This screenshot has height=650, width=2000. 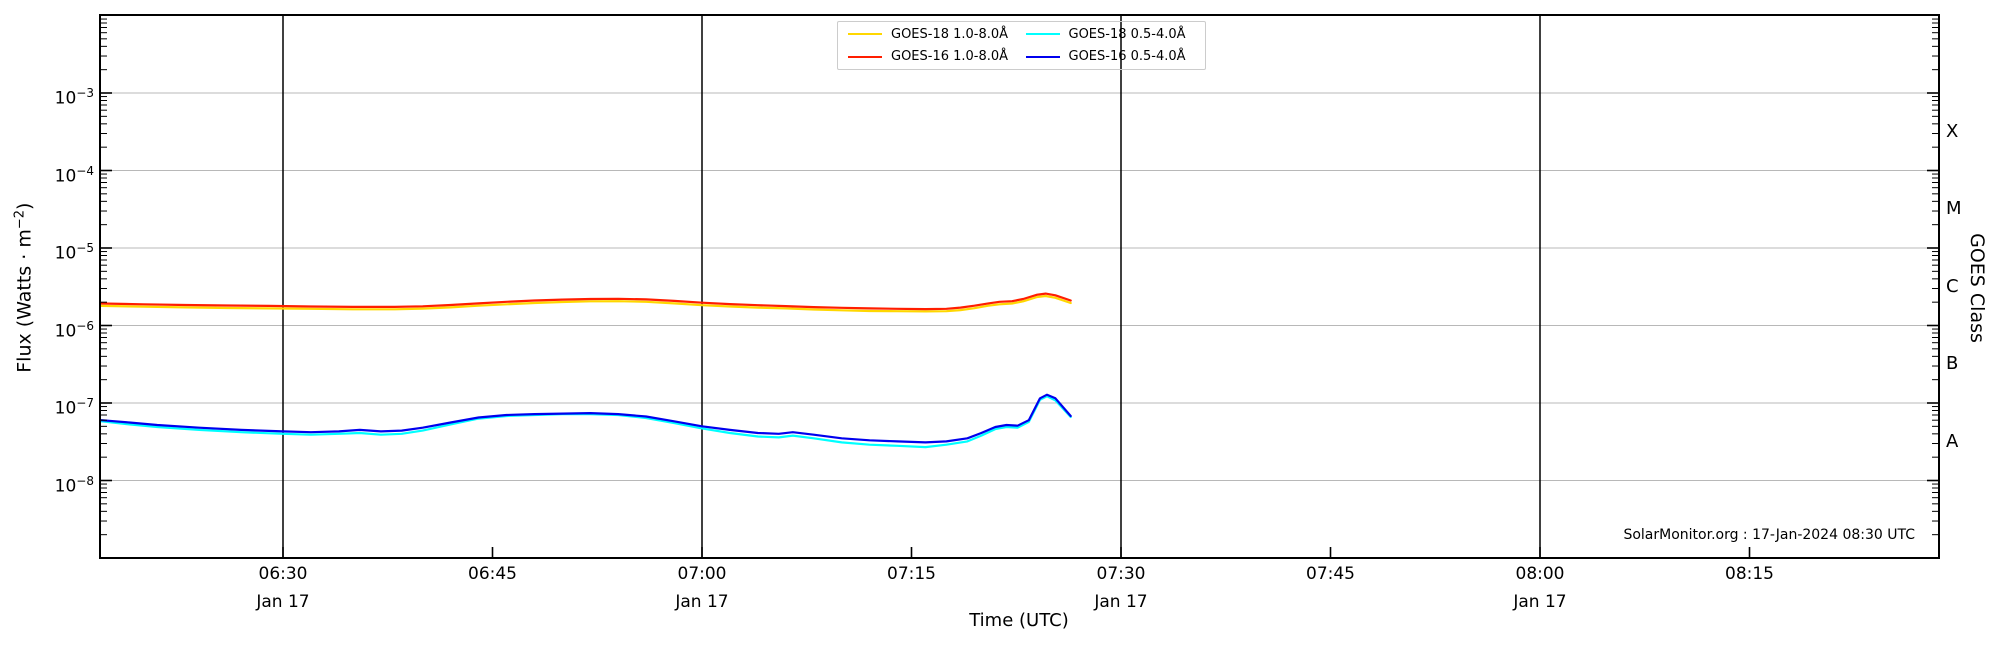 What do you see at coordinates (950, 57) in the screenshot?
I see `legend-label: GOES-16 1.0-8.0Å` at bounding box center [950, 57].